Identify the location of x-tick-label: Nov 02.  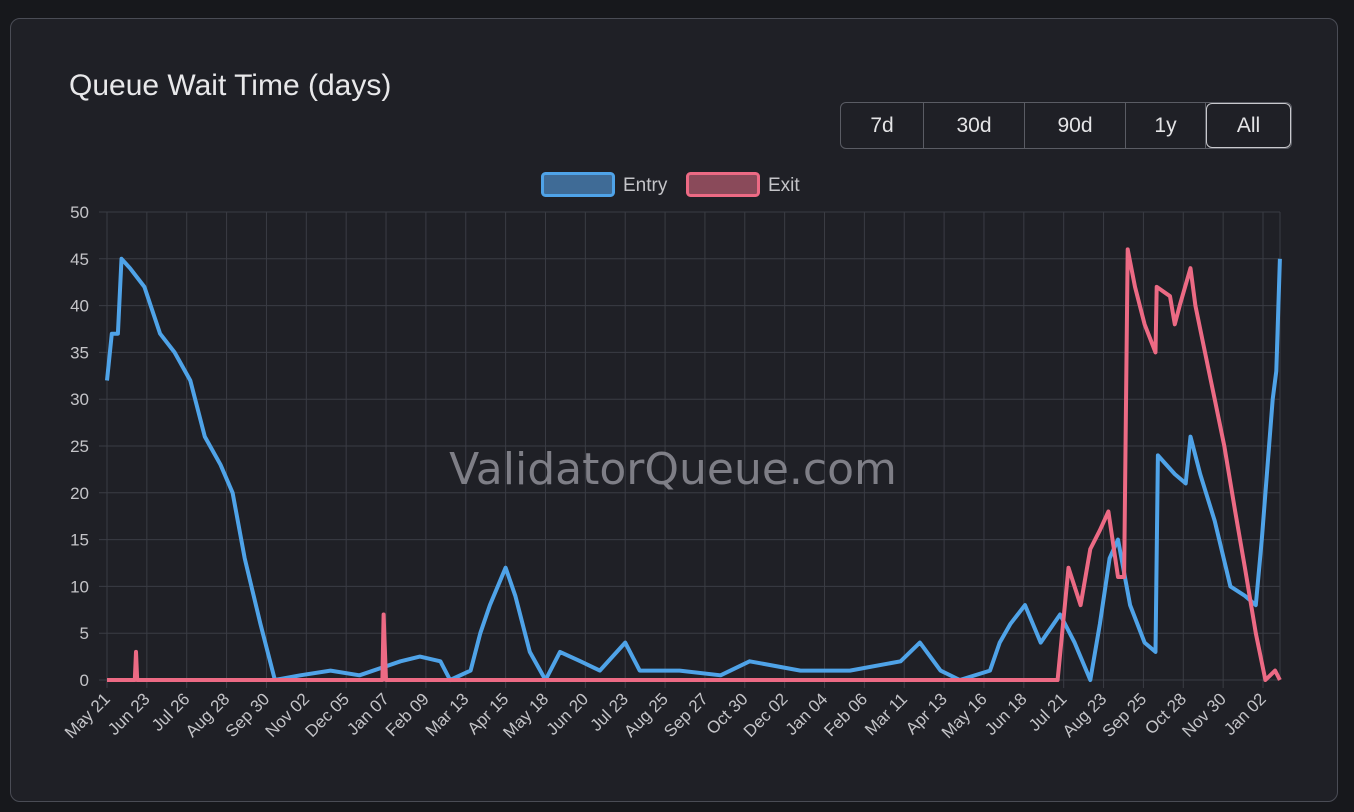
(288, 715).